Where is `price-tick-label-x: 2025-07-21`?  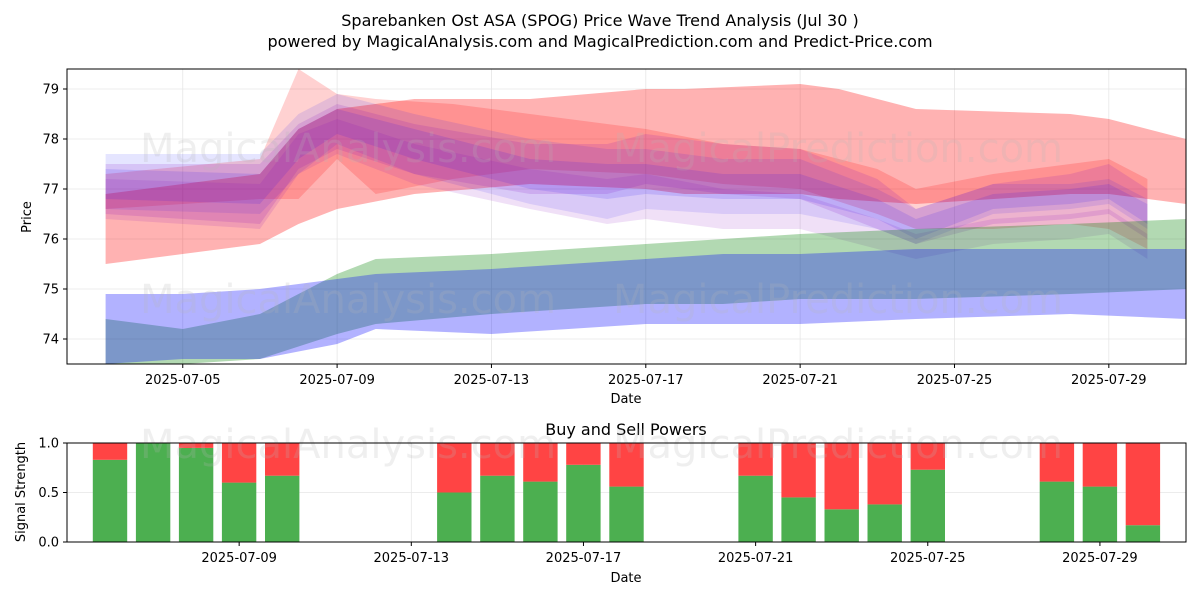 price-tick-label-x: 2025-07-21 is located at coordinates (800, 380).